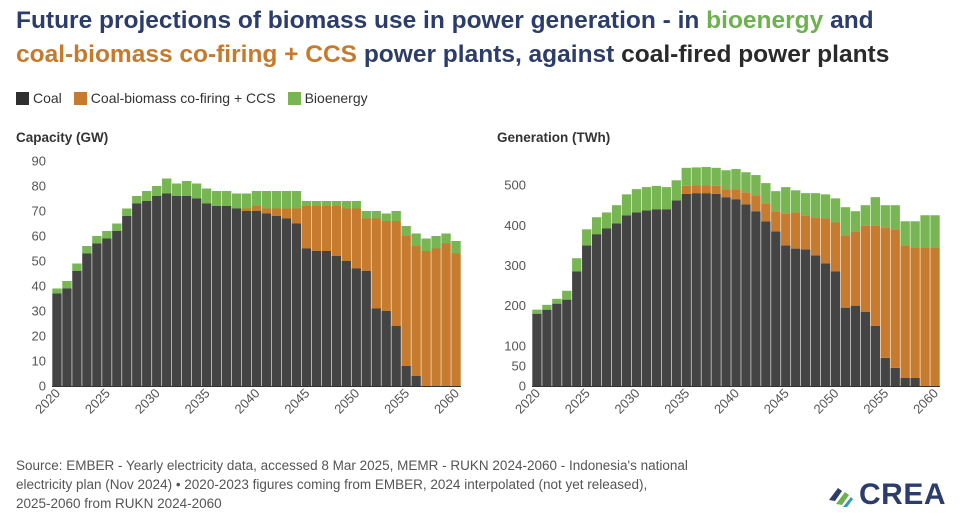  I want to click on capacity-bar-coal-2025, so click(107, 312).